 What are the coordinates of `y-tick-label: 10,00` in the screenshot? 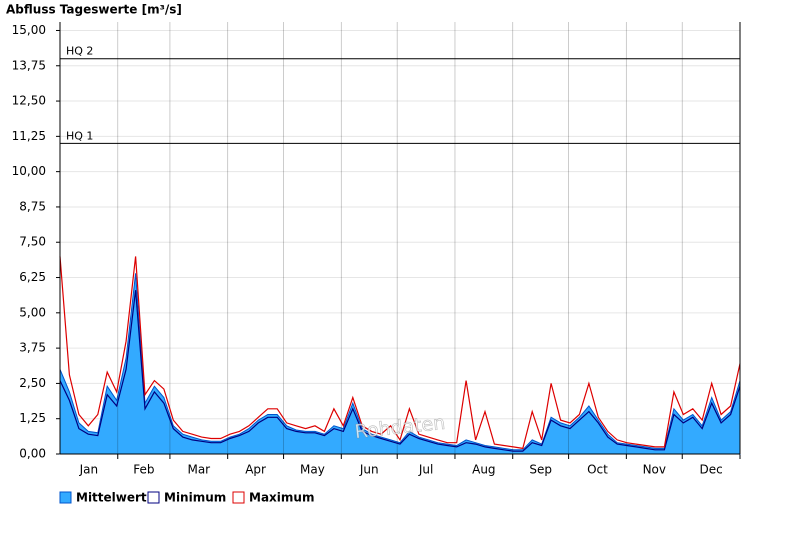 It's located at (29, 171).